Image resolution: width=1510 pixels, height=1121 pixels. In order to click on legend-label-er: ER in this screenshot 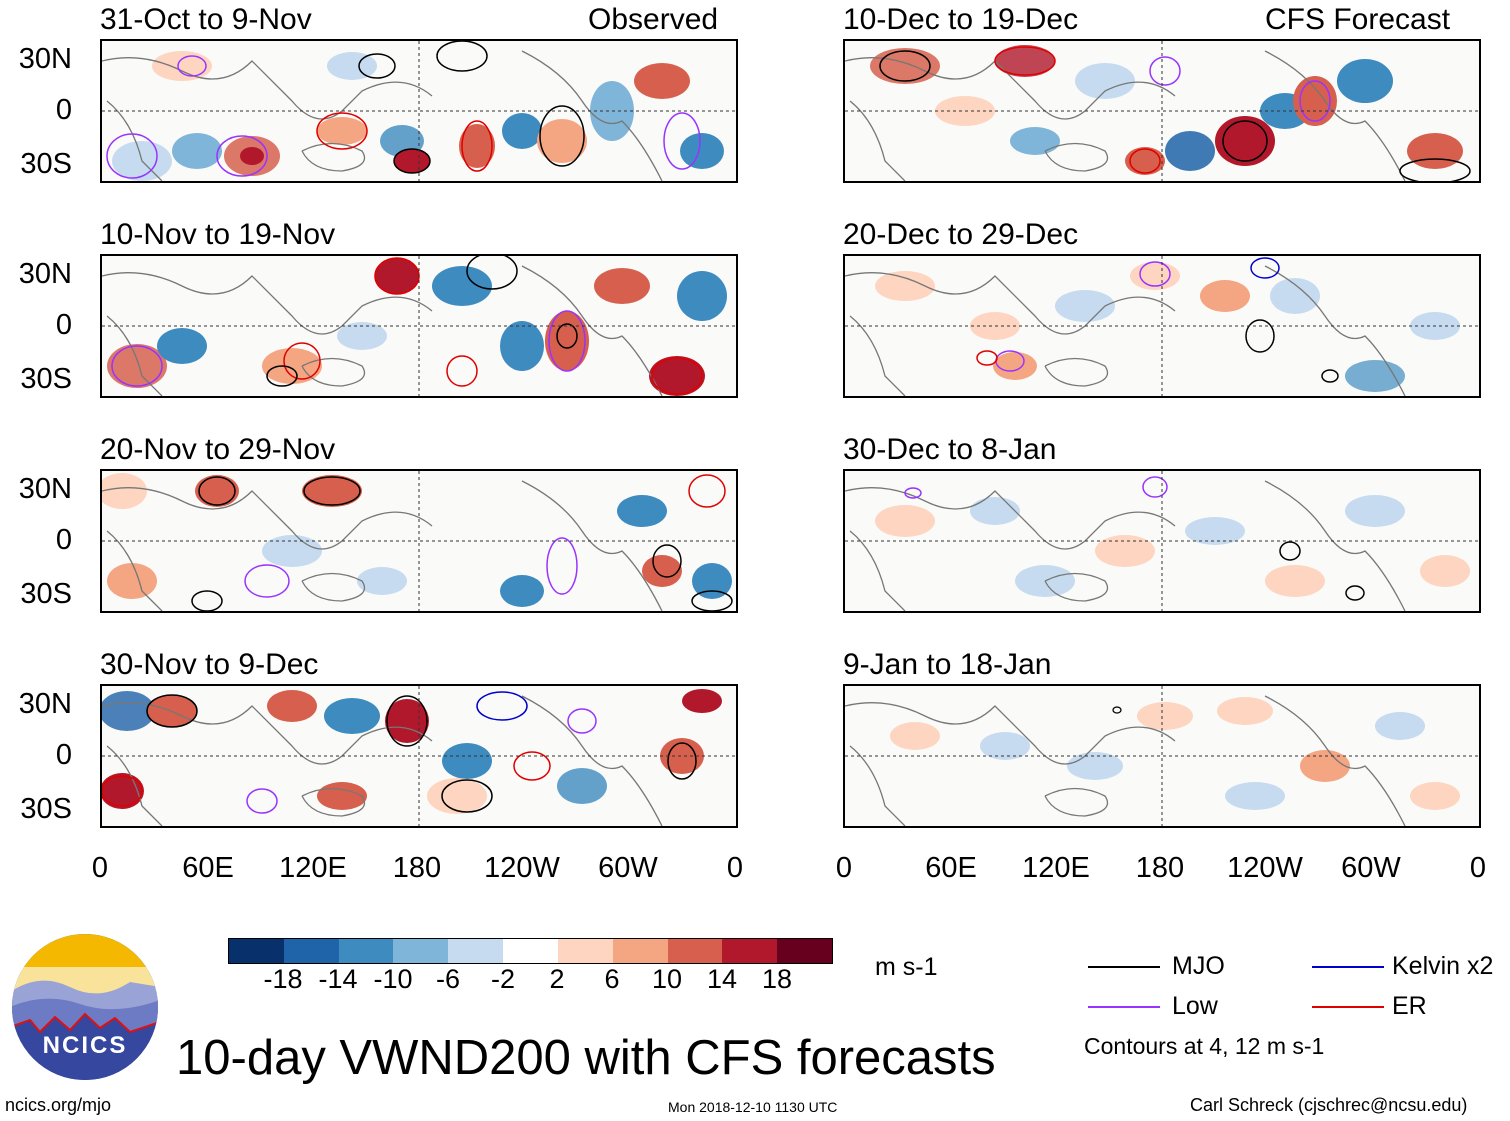, I will do `click(1409, 1006)`.